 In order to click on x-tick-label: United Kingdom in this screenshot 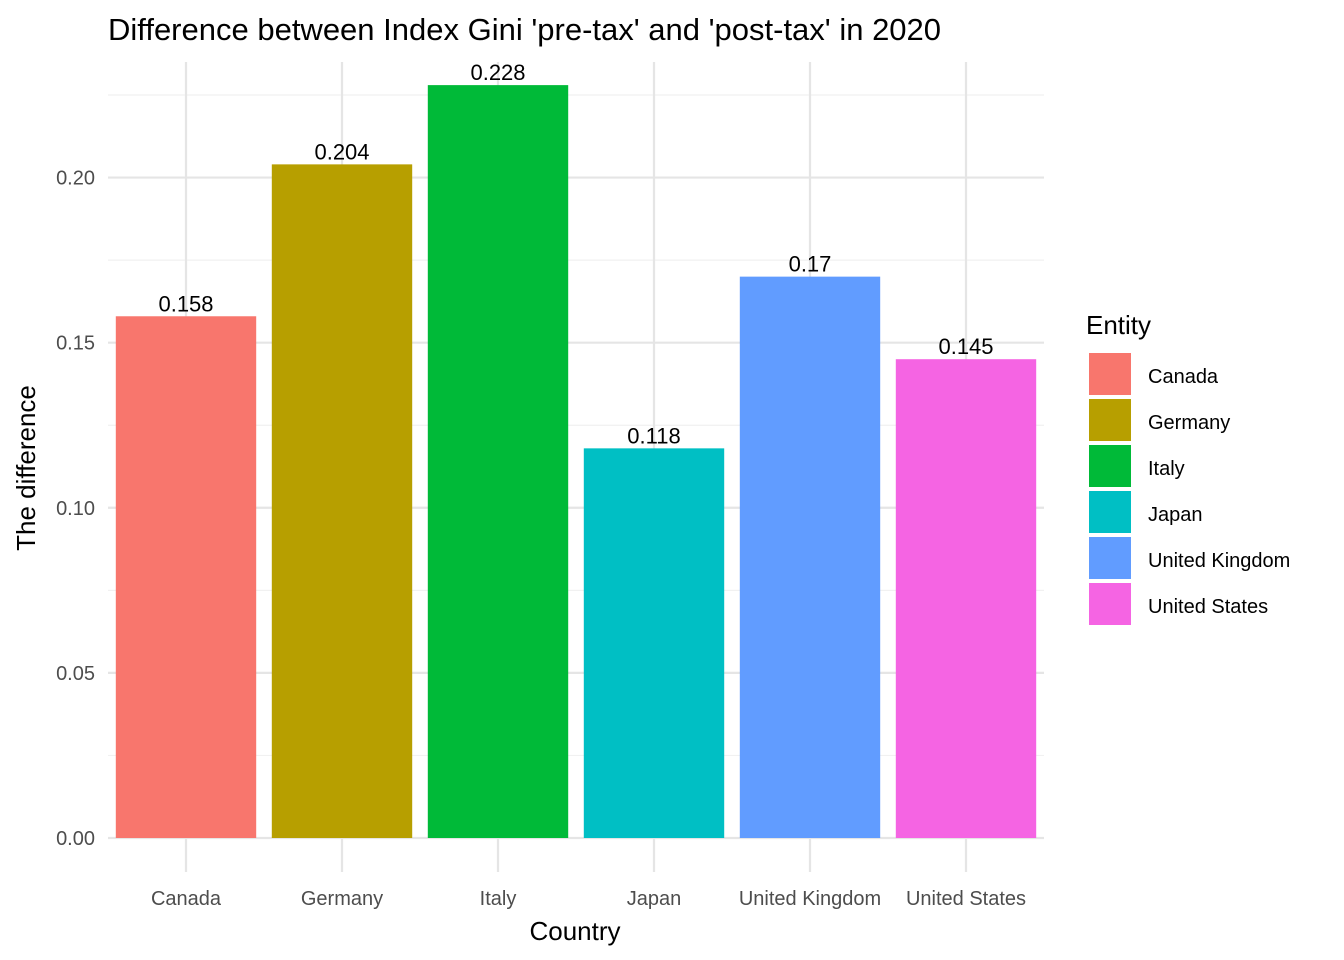, I will do `click(810, 899)`.